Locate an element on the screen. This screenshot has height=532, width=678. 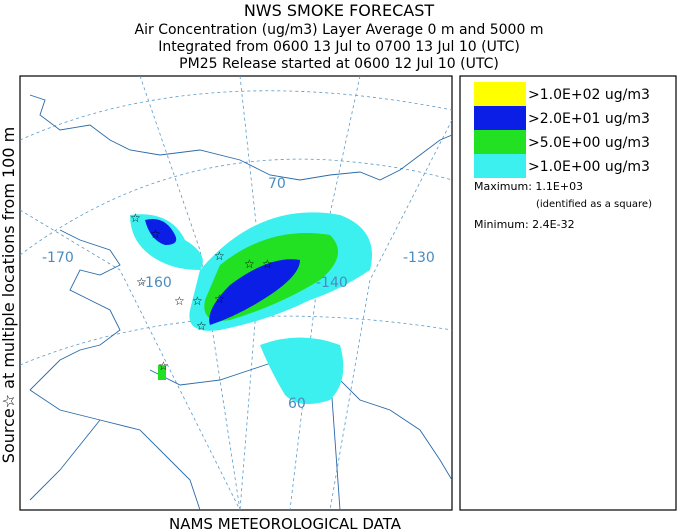
maximum-note: (identified as a square) is located at coordinates (594, 204).